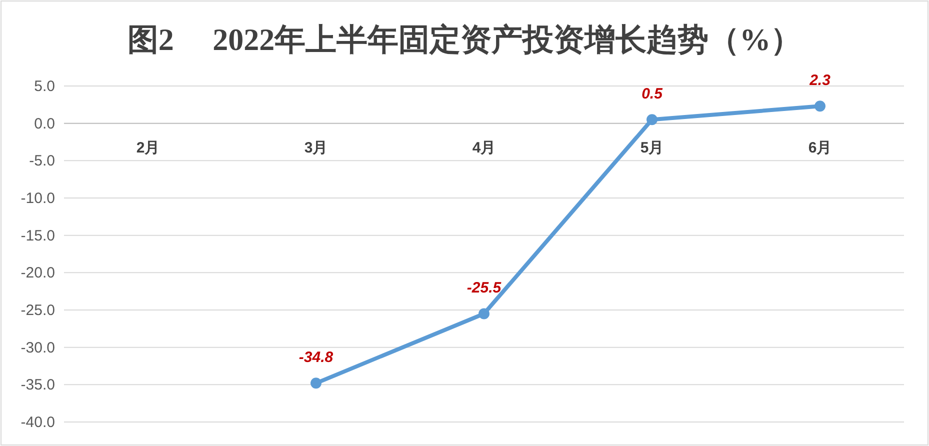 This screenshot has height=446, width=929. What do you see at coordinates (652, 147) in the screenshot?
I see `x-tick-label: 5月` at bounding box center [652, 147].